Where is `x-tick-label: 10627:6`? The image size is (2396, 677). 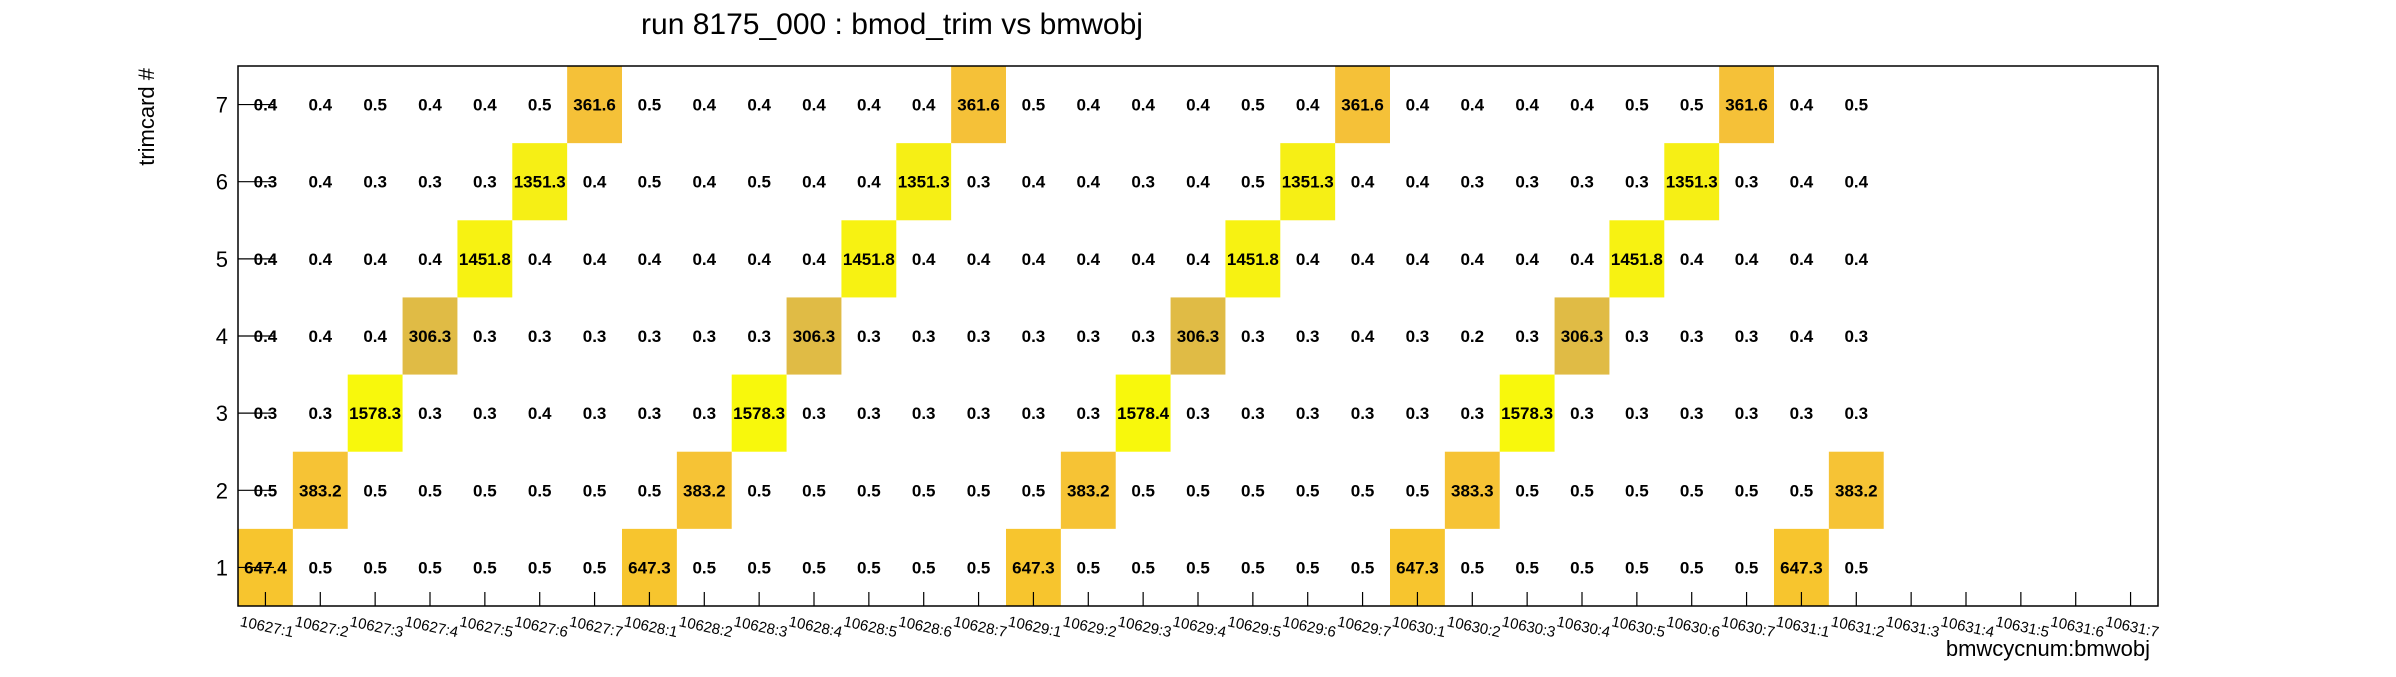
x-tick-label: 10627:6 is located at coordinates (541, 627).